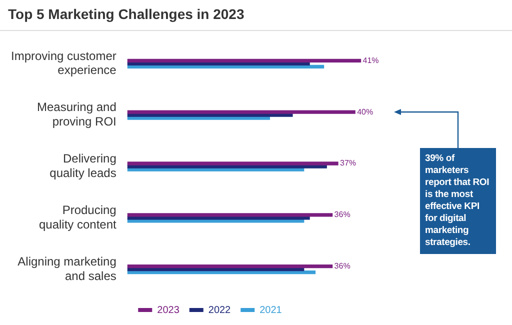 The width and height of the screenshot is (512, 325). I want to click on data-label: 40%, so click(365, 111).